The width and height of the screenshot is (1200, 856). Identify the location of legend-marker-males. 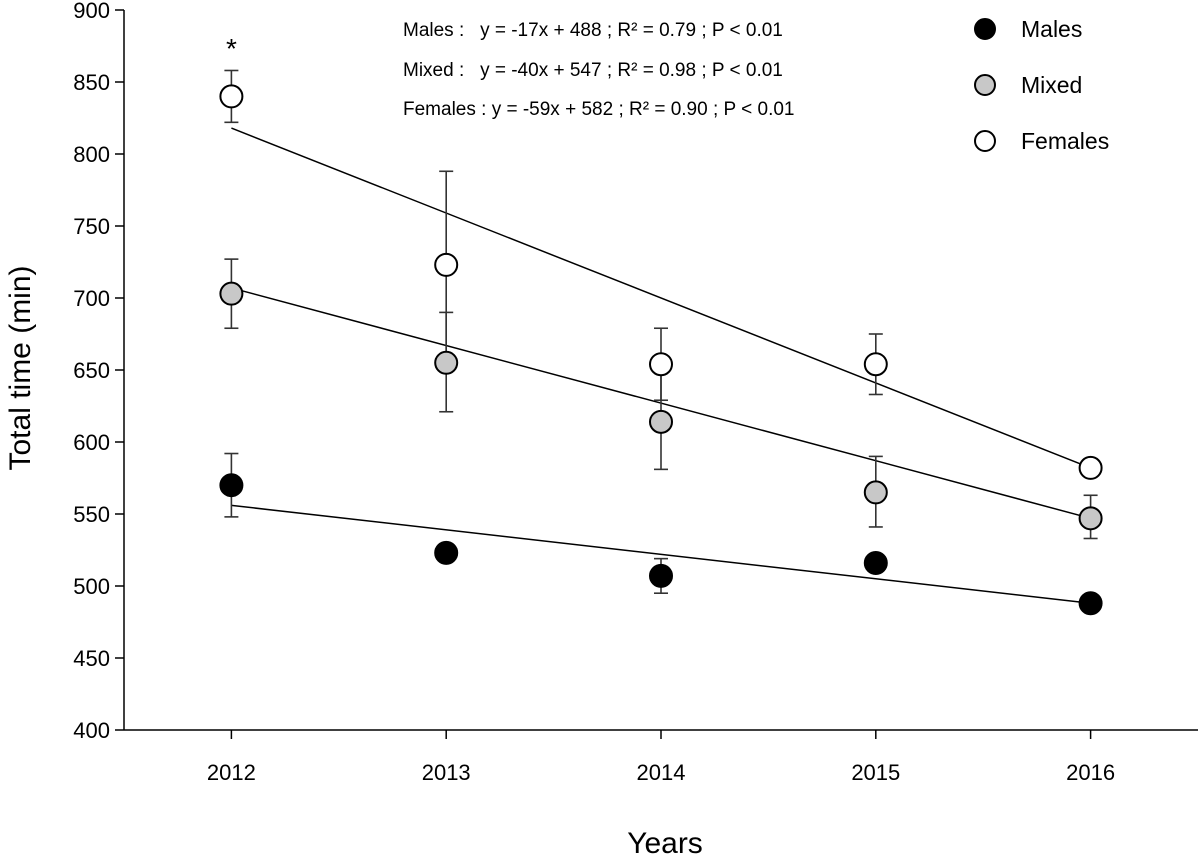
(985, 29).